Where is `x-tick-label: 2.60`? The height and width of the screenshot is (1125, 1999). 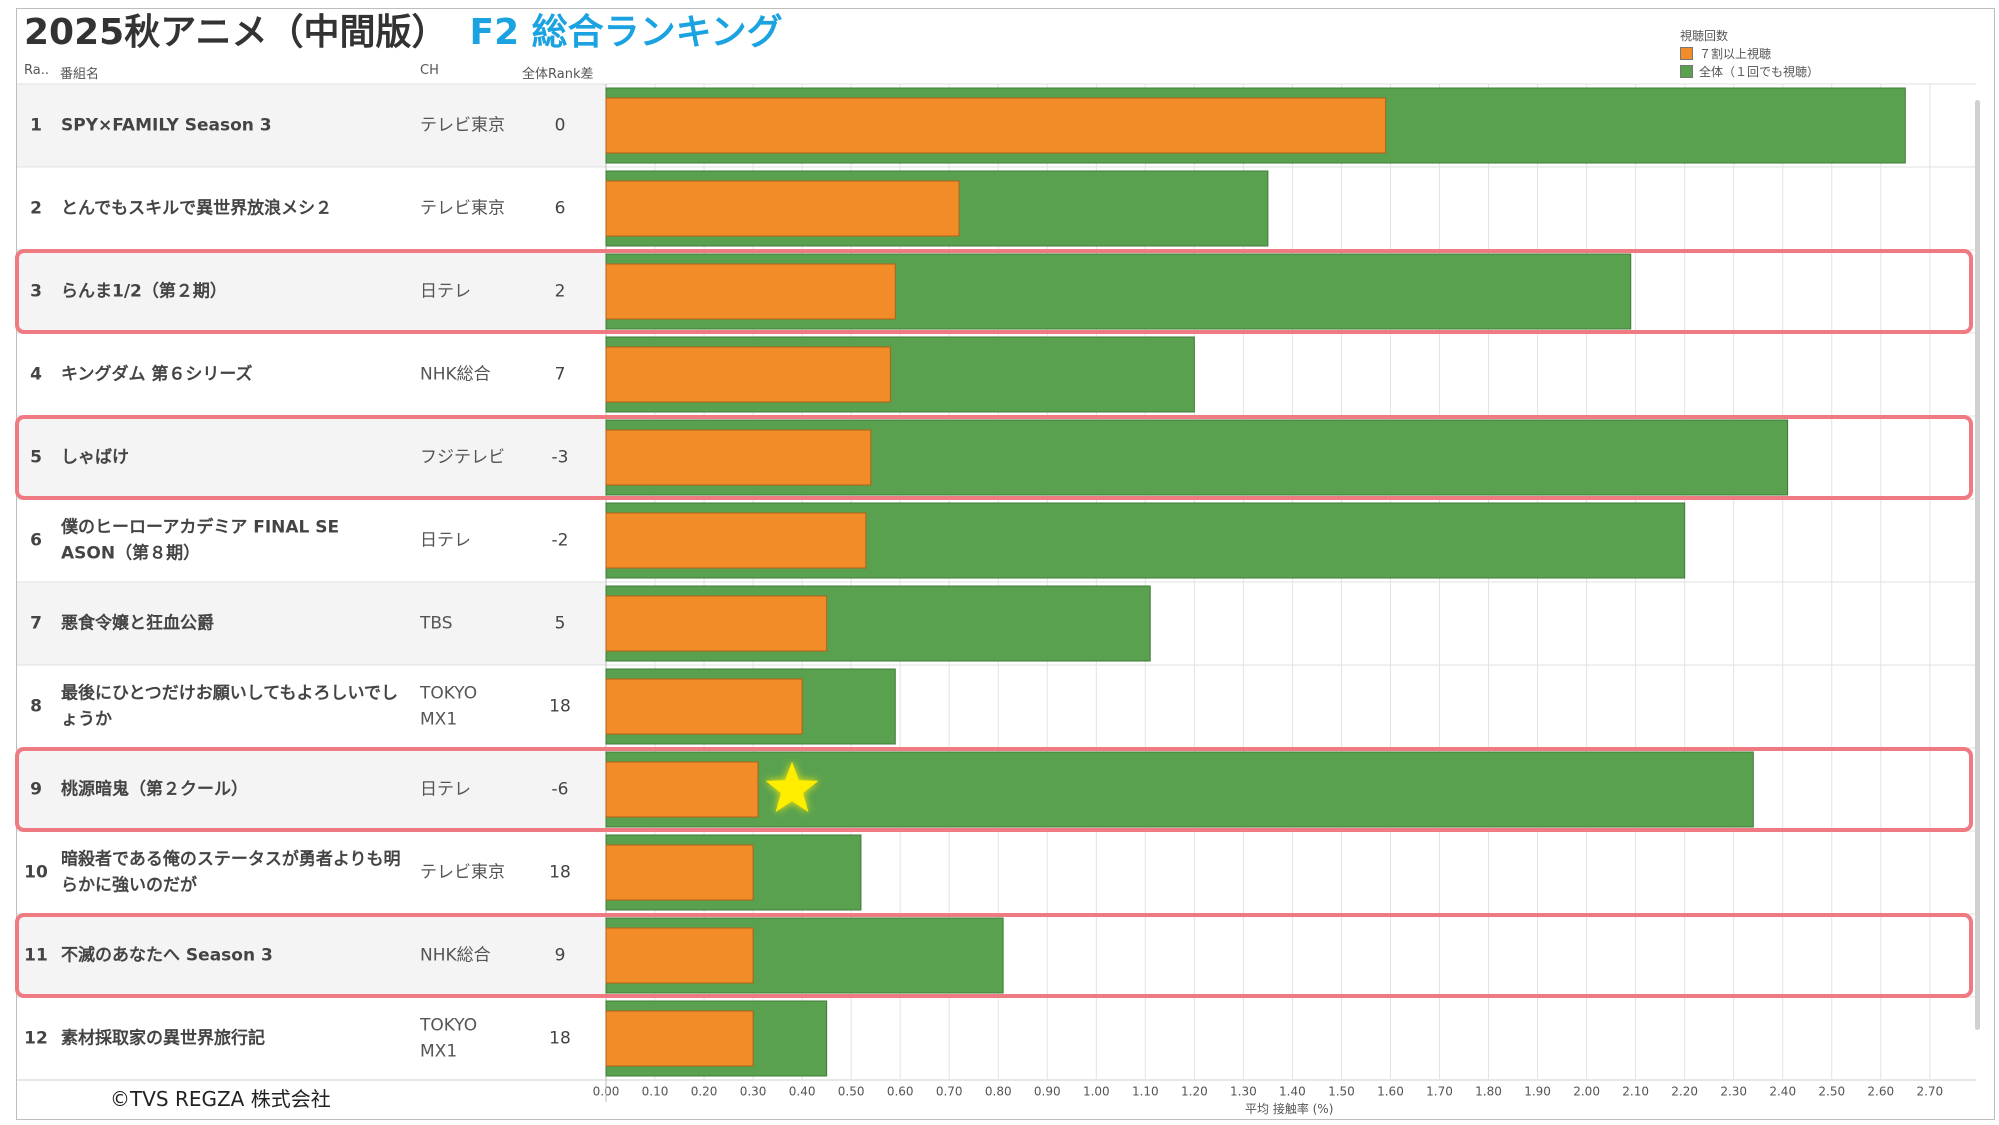
x-tick-label: 2.60 is located at coordinates (1880, 1092).